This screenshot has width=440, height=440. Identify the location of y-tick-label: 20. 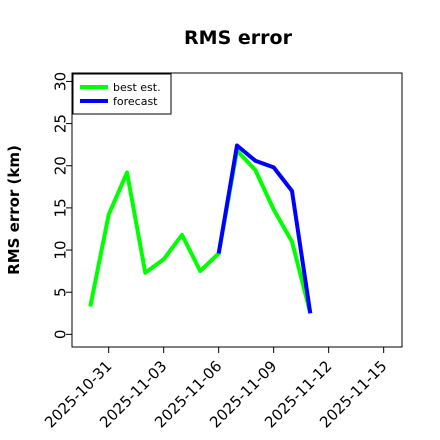
(60, 165).